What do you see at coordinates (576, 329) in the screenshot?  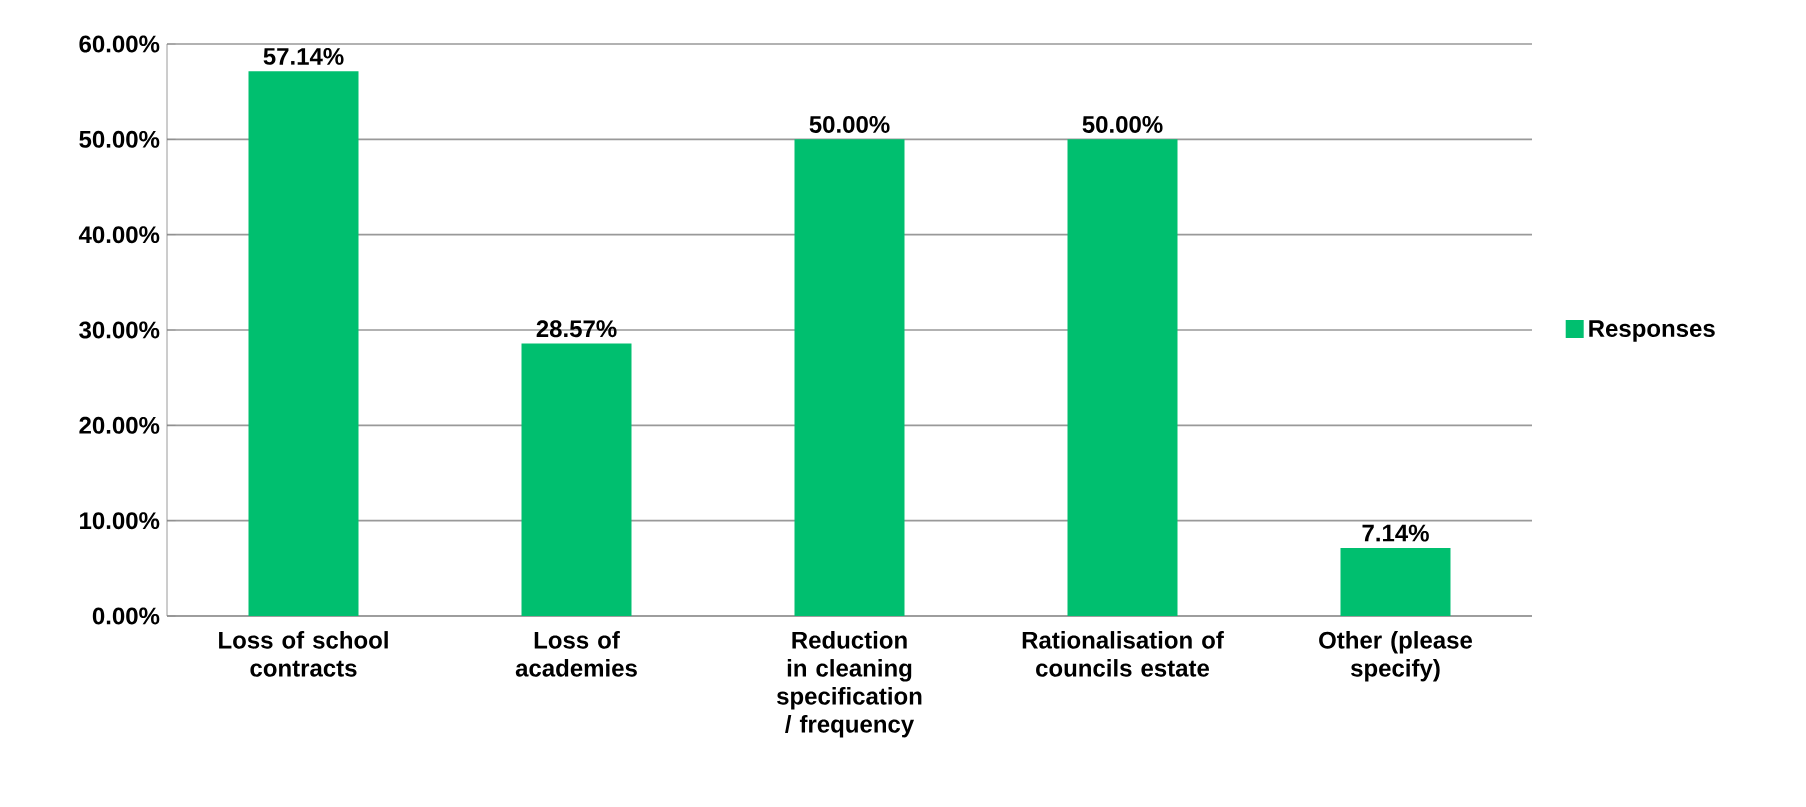 I see `data-label: 28.57%` at bounding box center [576, 329].